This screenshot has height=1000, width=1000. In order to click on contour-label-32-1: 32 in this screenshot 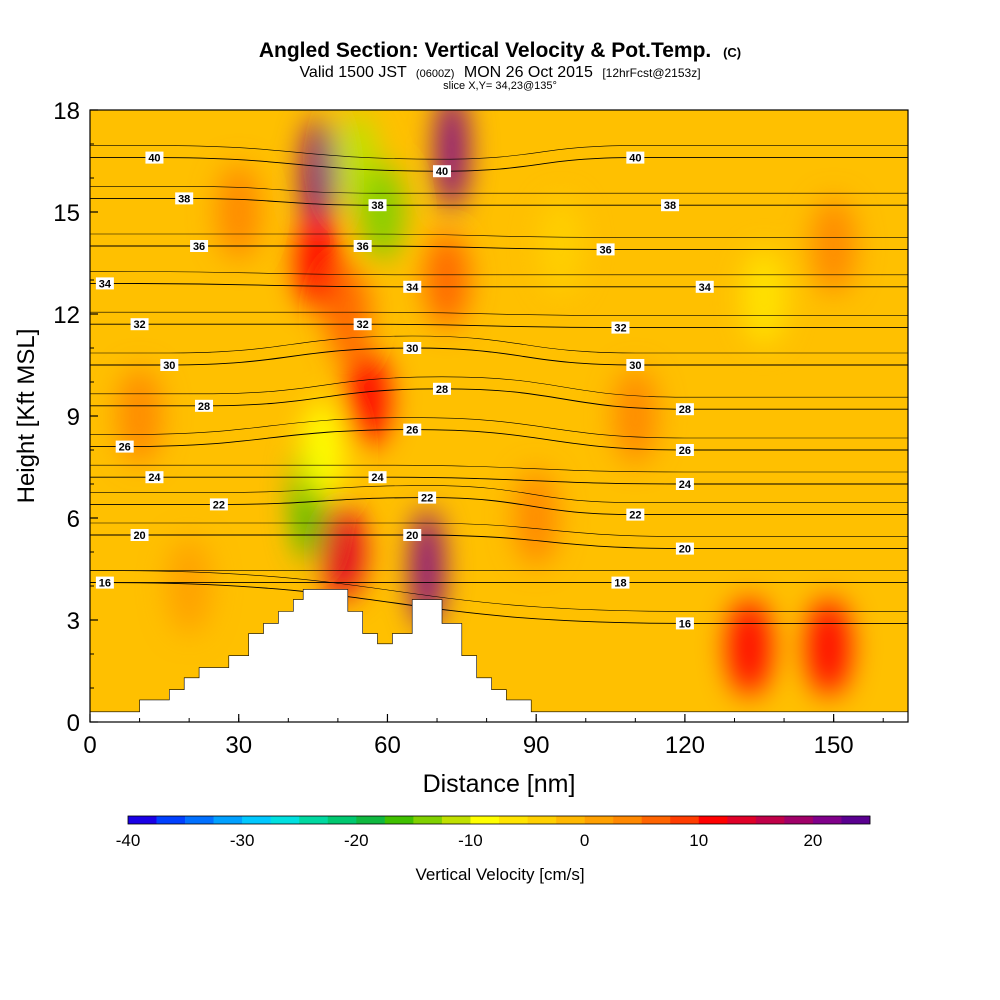, I will do `click(362, 324)`.